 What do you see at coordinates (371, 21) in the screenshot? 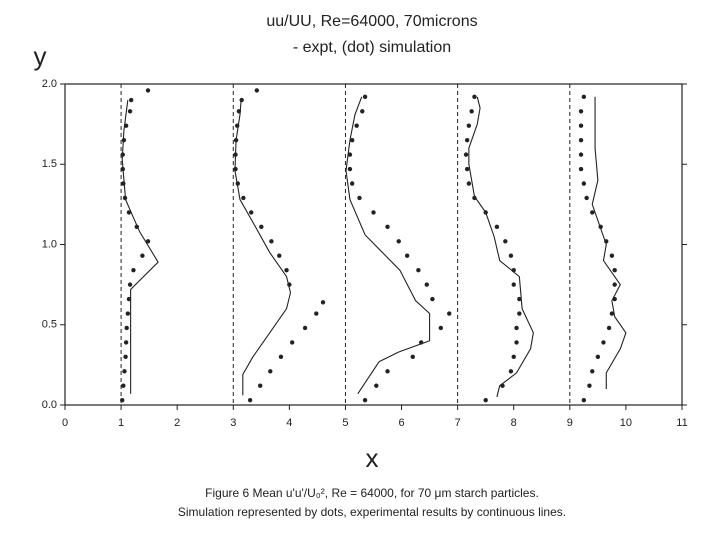
I see `chart-title: uu/UU, Re=64000, 70microns` at bounding box center [371, 21].